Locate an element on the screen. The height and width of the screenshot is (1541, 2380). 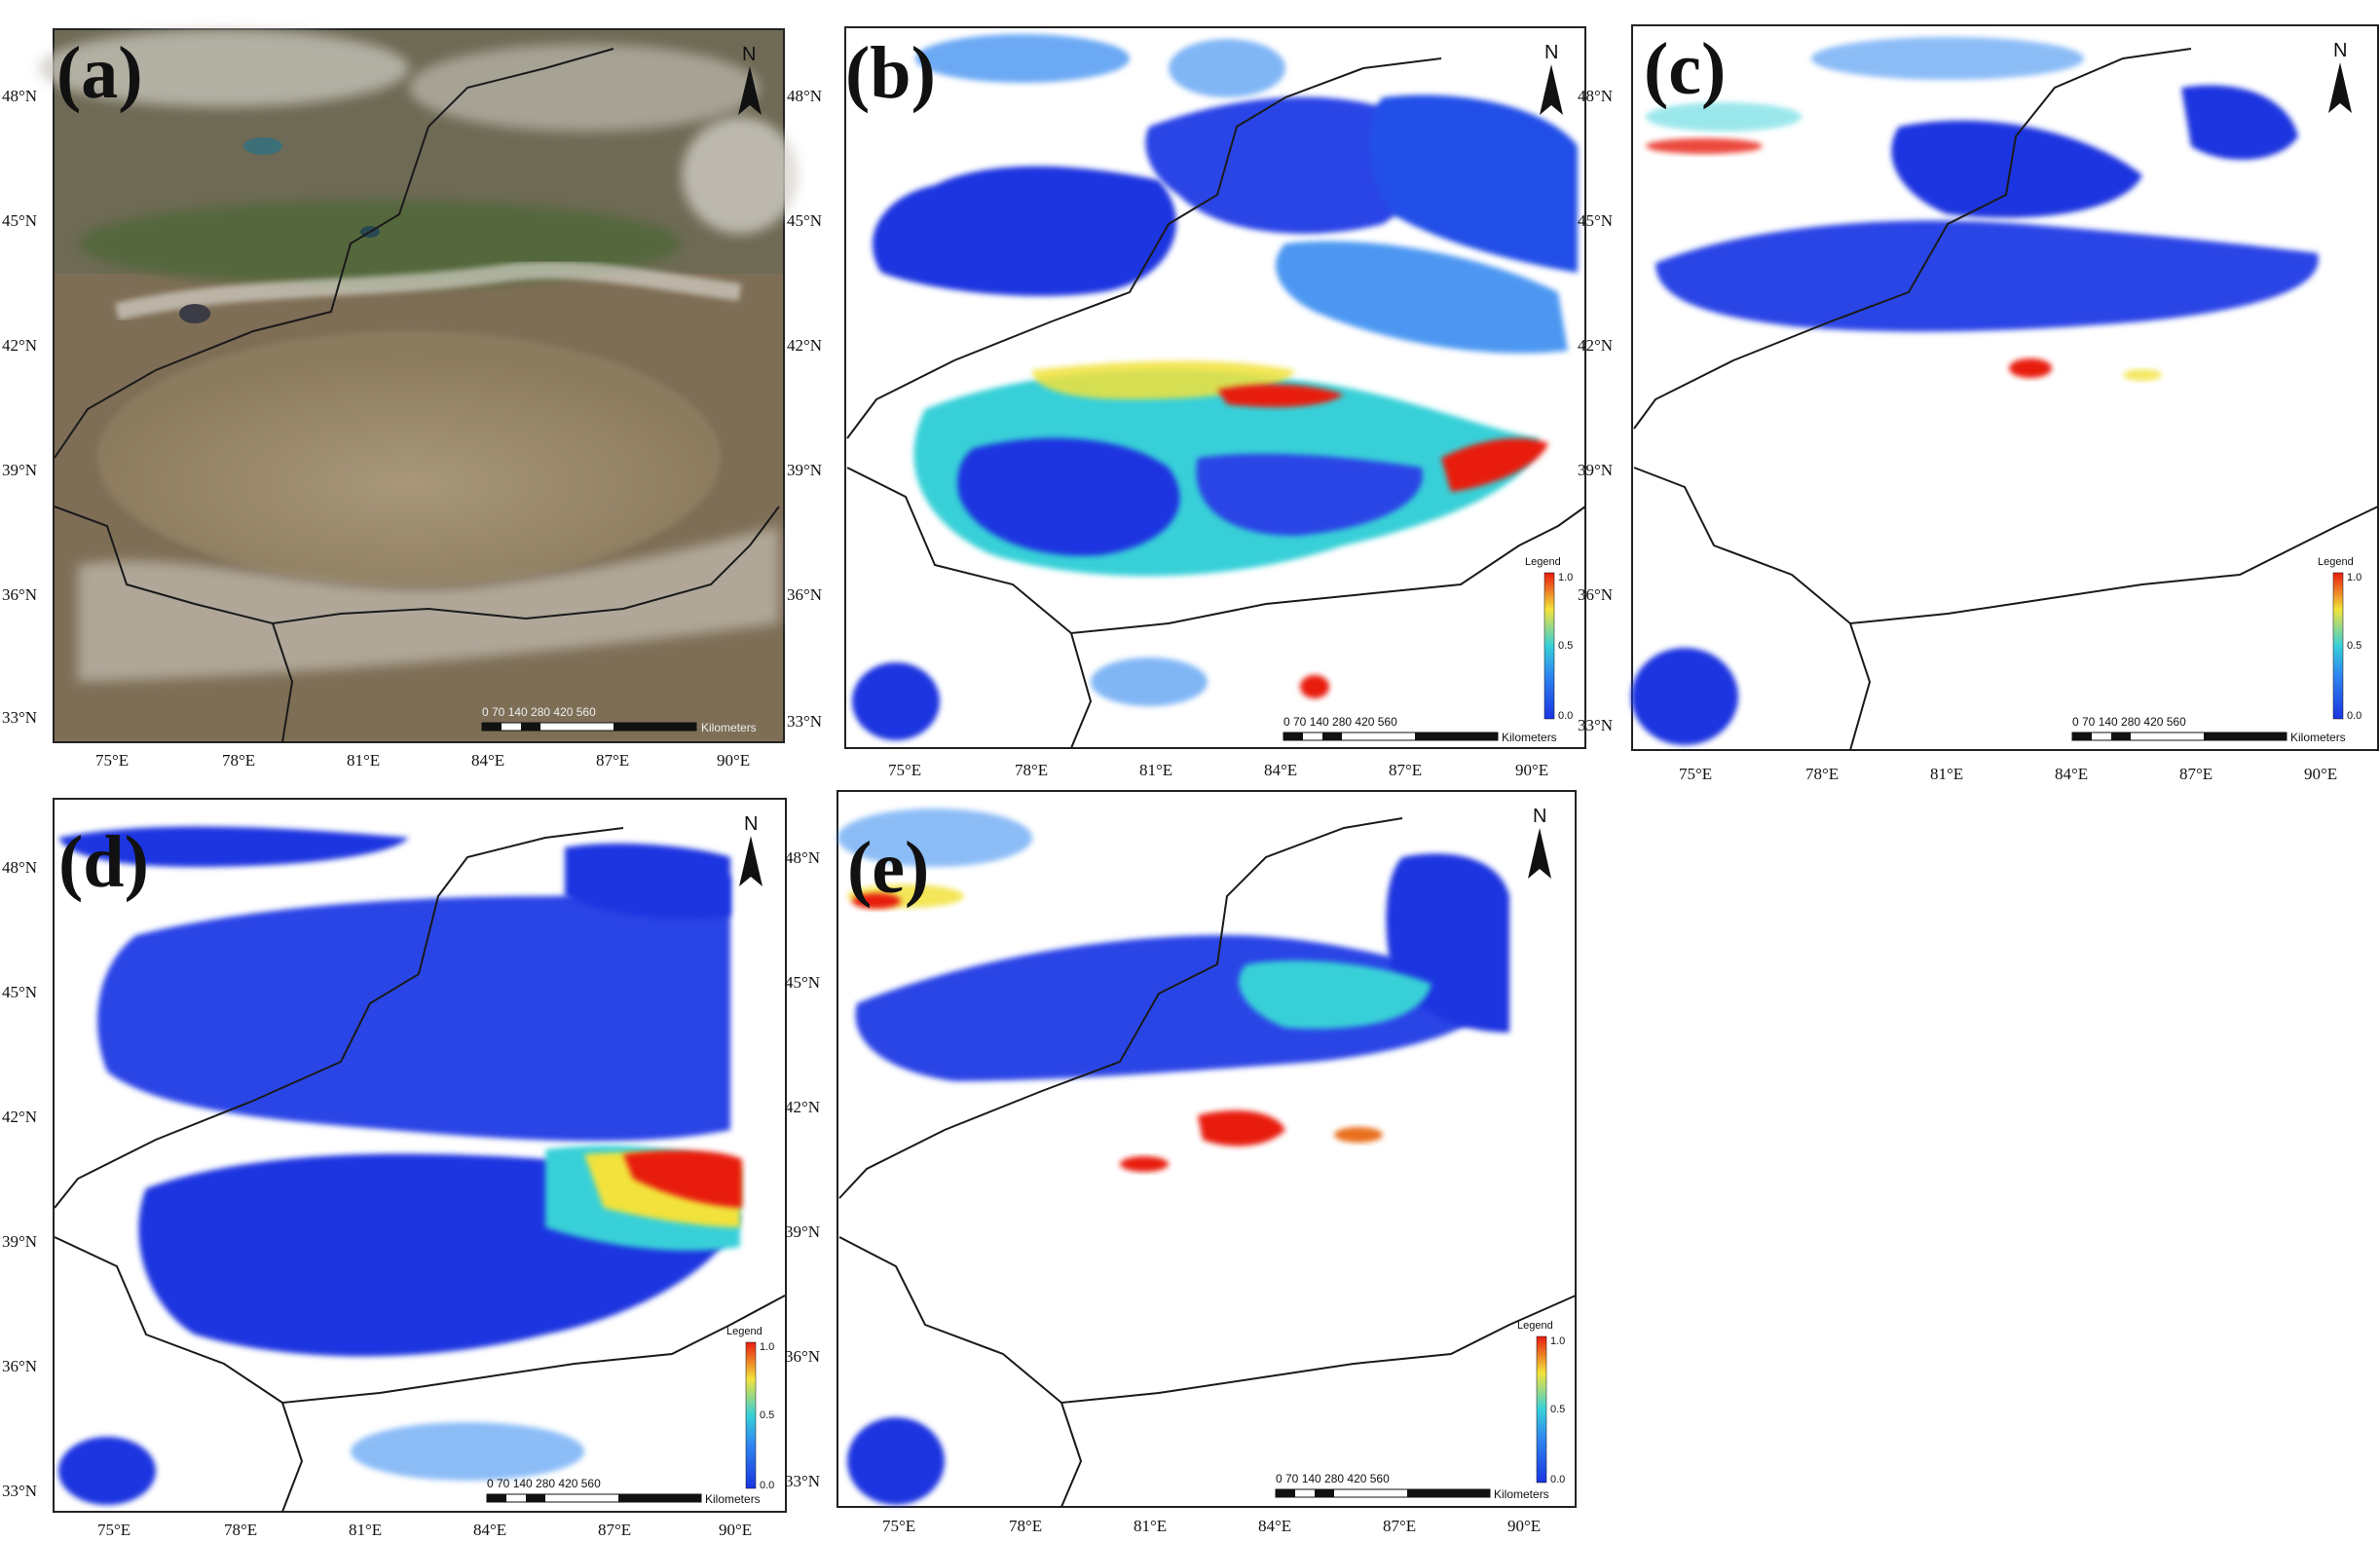
panel-d-lon-label: 84°E is located at coordinates (489, 1530).